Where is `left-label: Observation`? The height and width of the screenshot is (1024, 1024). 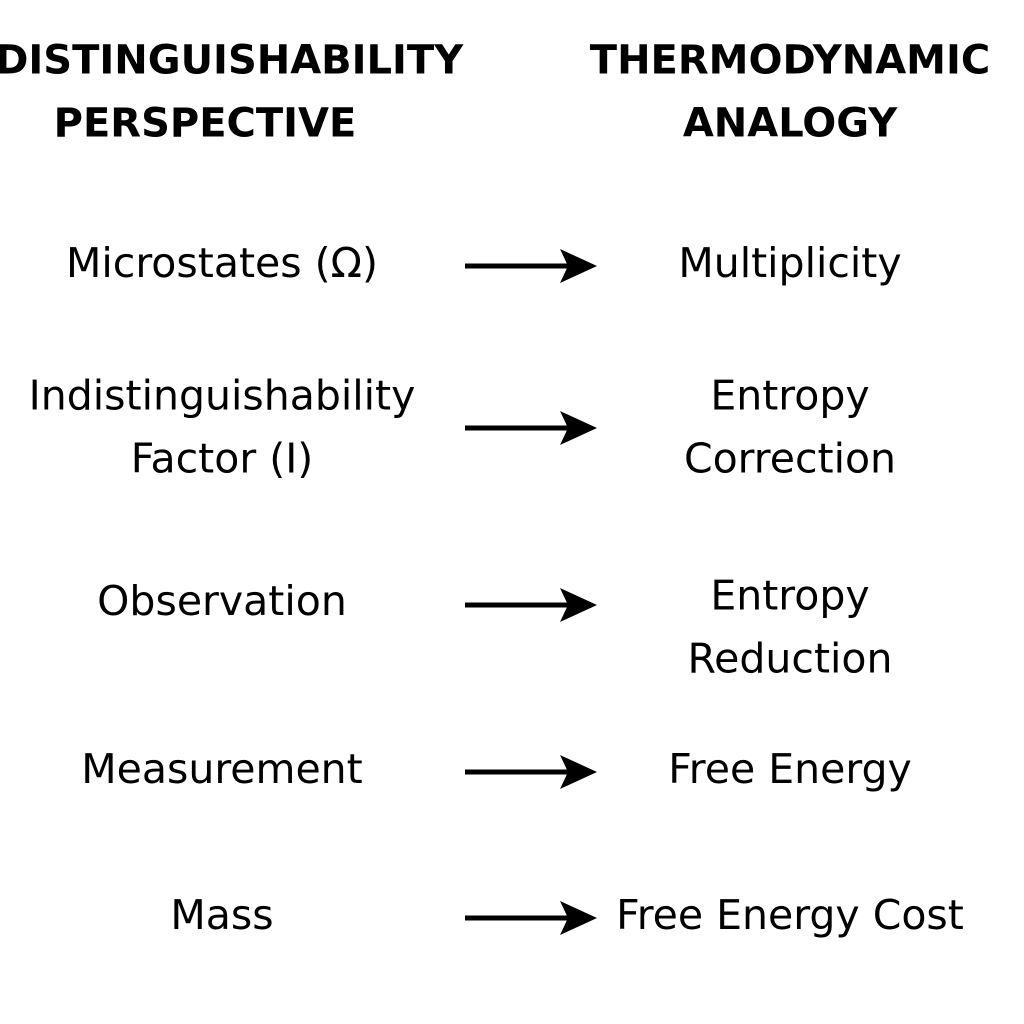
left-label: Observation is located at coordinates (222, 601).